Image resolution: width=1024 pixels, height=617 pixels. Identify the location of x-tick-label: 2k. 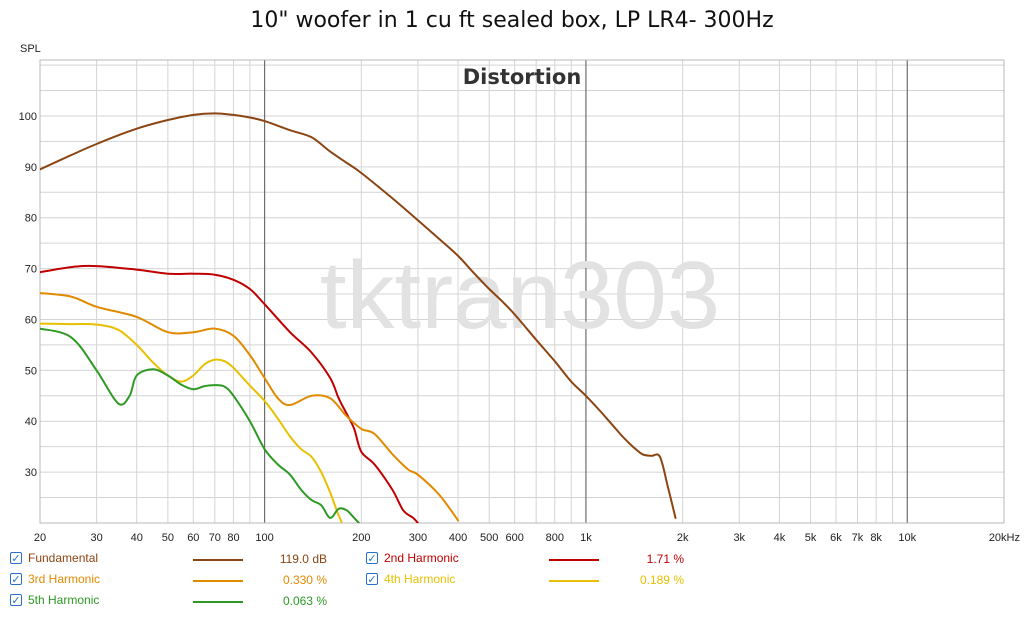
(683, 538).